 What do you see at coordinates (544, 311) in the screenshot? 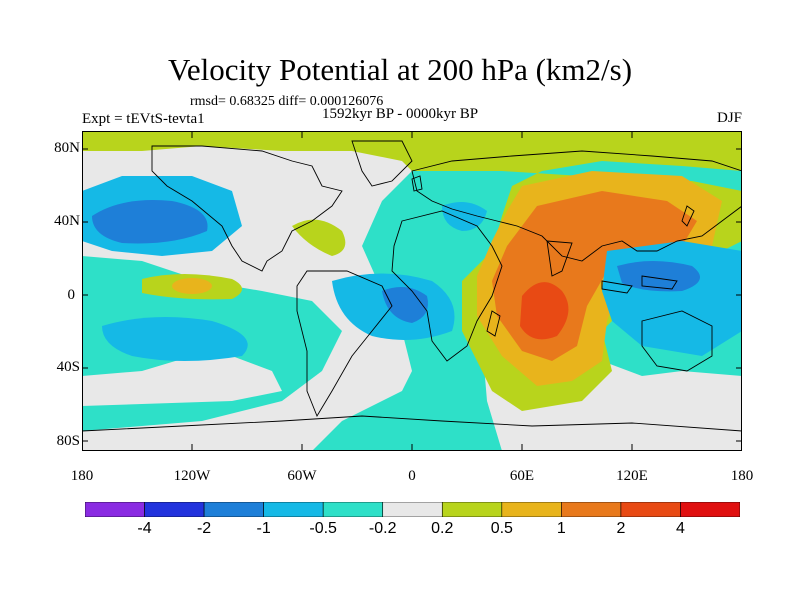
I see `field-pos-very-strong` at bounding box center [544, 311].